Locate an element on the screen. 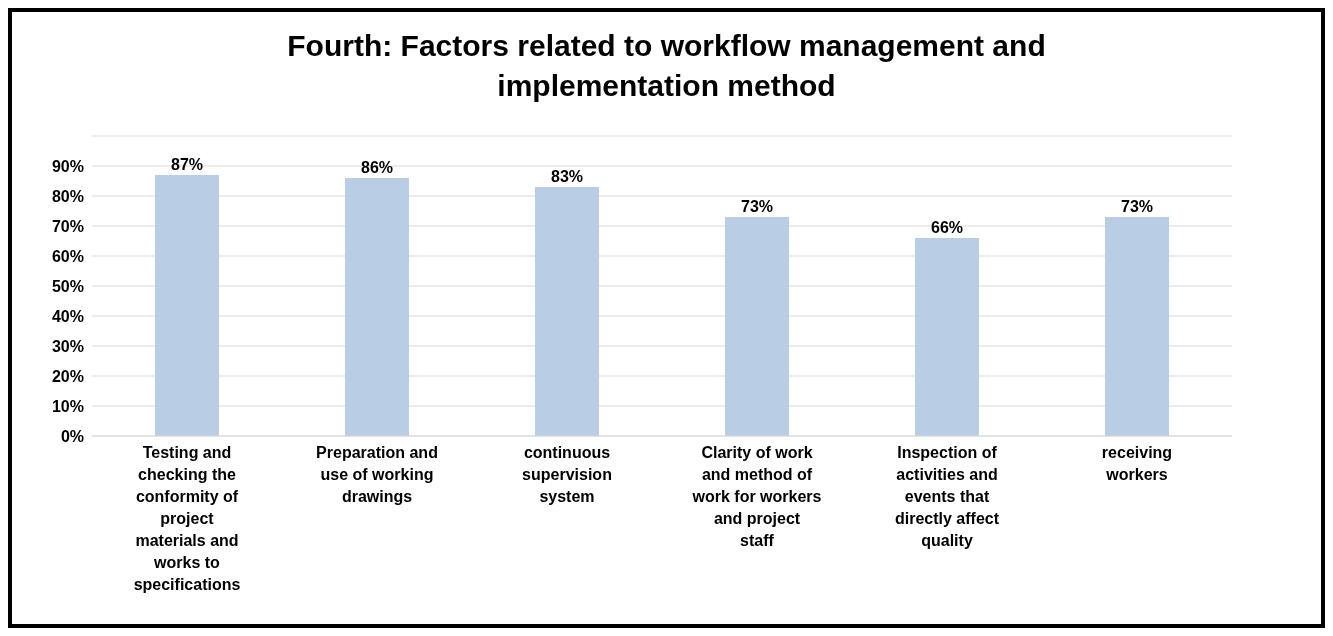  x-tick-label: Inspection of activities and events that directly affect quality is located at coordinates (947, 496).